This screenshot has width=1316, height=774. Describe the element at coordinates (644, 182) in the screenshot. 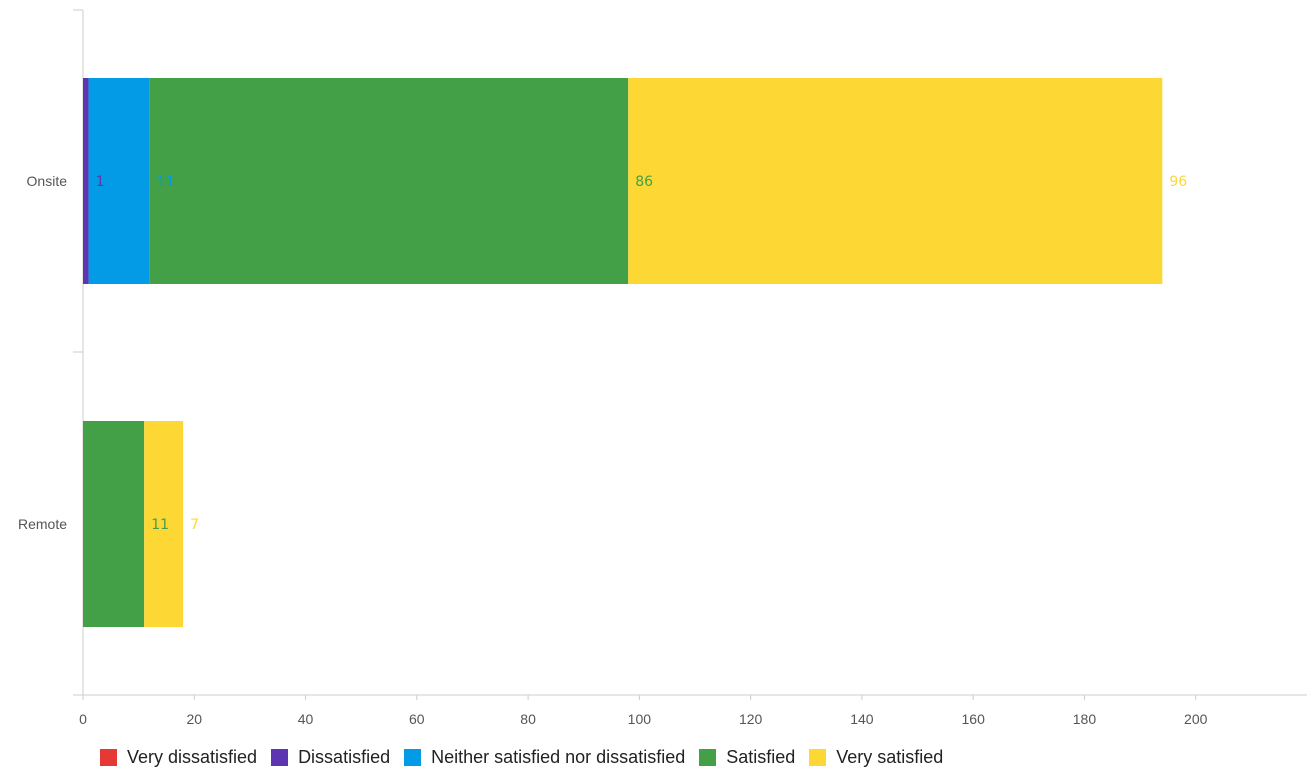

I see `bar-data-label: 86` at that location.